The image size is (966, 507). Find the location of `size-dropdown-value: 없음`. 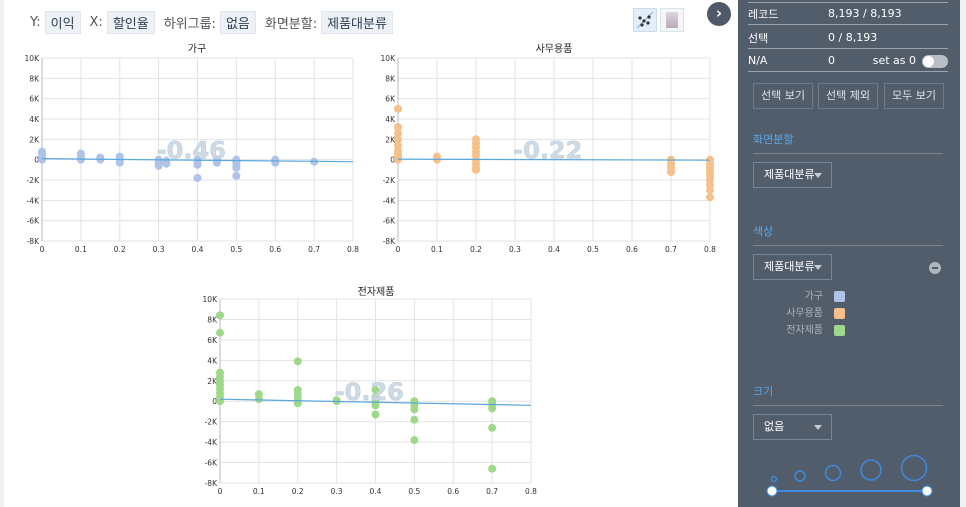

size-dropdown-value: 없음 is located at coordinates (774, 426).